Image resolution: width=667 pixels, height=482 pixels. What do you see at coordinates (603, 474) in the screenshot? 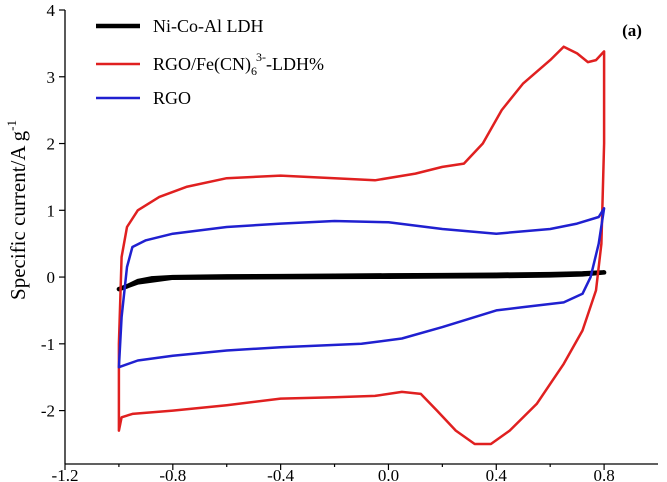
I see `x-tick-label: 0.8` at bounding box center [603, 474].